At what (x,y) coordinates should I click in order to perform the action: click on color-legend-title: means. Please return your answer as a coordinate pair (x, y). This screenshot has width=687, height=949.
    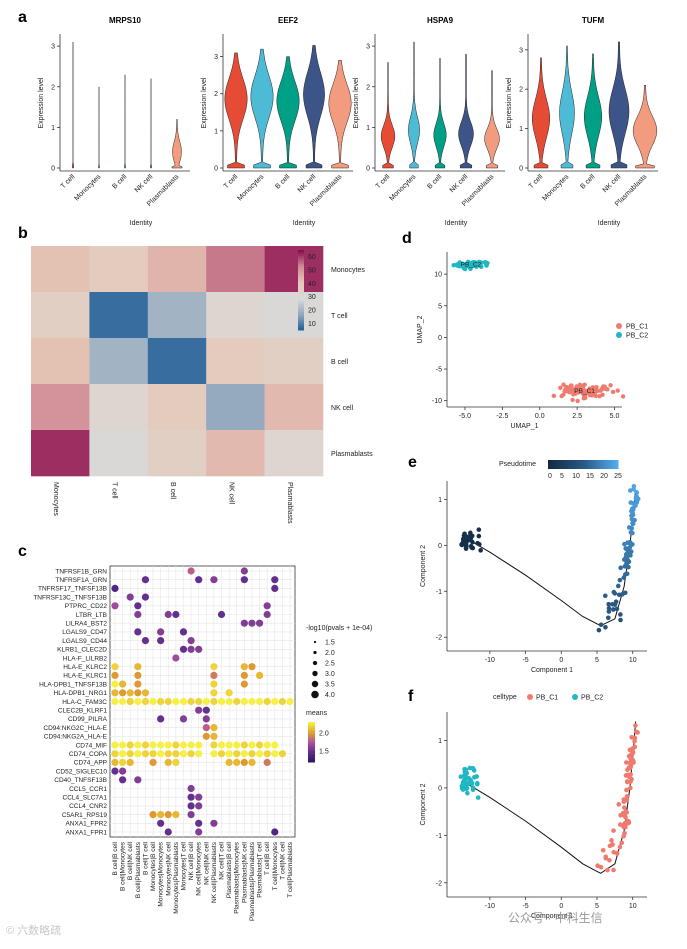
    Looking at the image, I should click on (317, 713).